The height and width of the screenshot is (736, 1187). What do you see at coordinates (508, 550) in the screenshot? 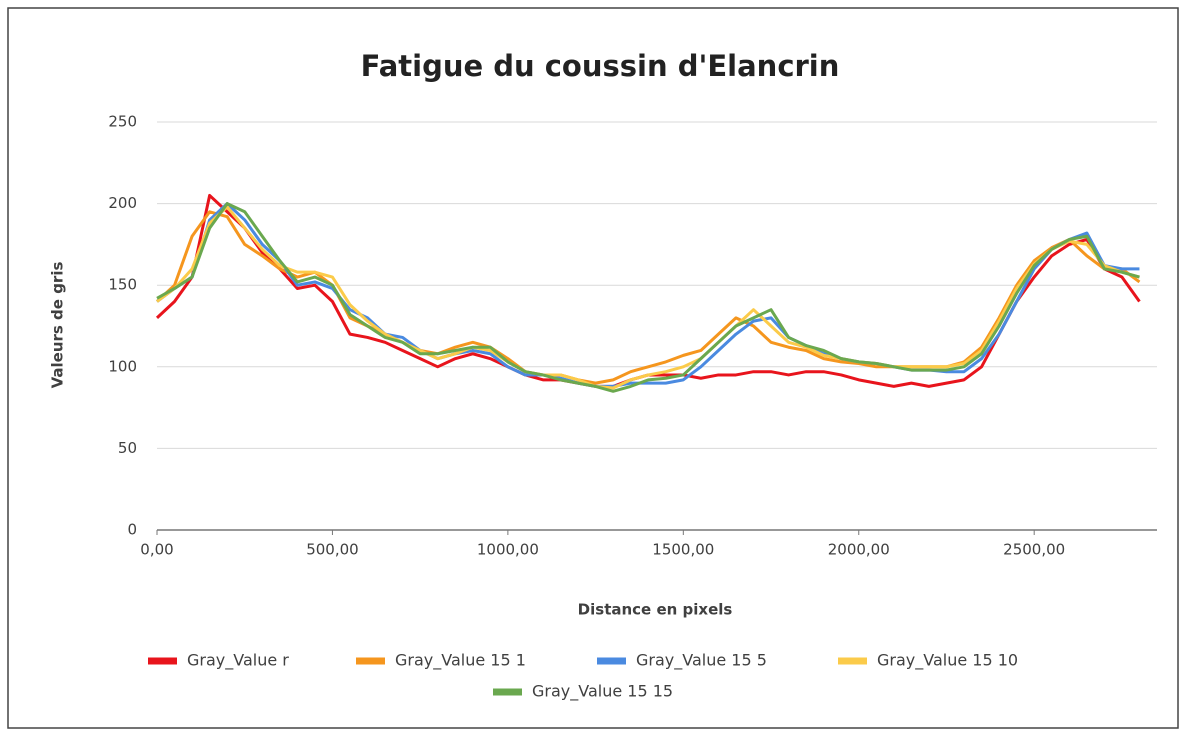
I see `x-tick-label: 1000,00` at bounding box center [508, 550].